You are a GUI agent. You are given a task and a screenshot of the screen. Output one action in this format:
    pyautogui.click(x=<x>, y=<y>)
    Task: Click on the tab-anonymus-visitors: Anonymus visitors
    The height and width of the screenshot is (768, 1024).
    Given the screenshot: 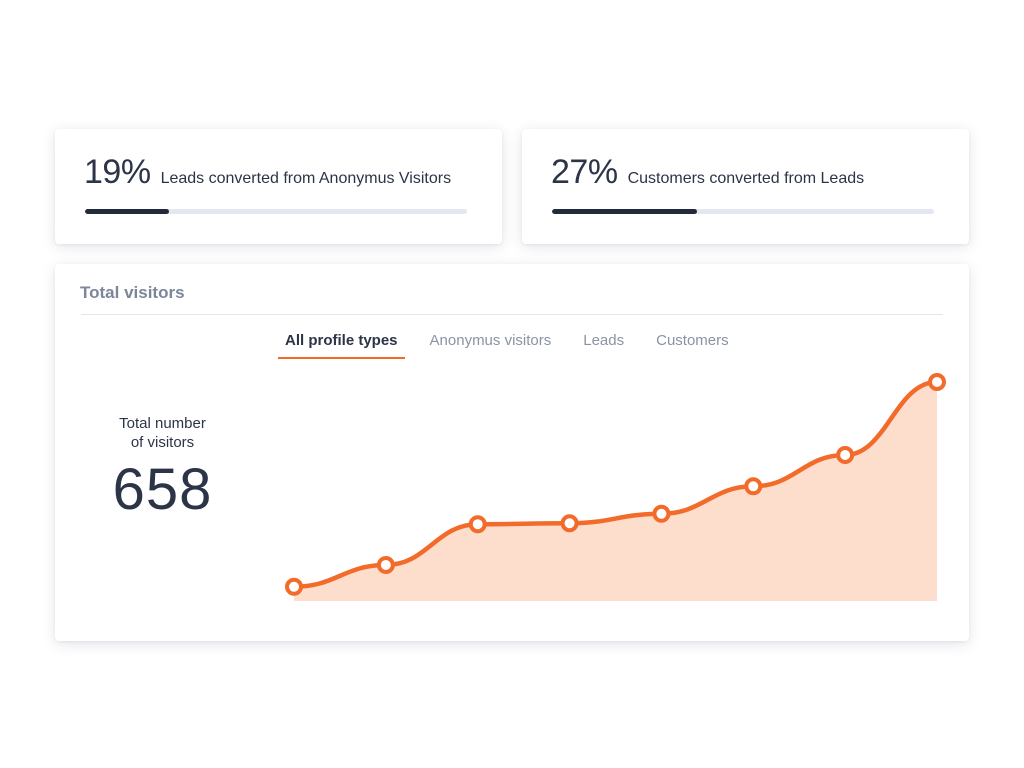 What is the action you would take?
    pyautogui.click(x=490, y=340)
    